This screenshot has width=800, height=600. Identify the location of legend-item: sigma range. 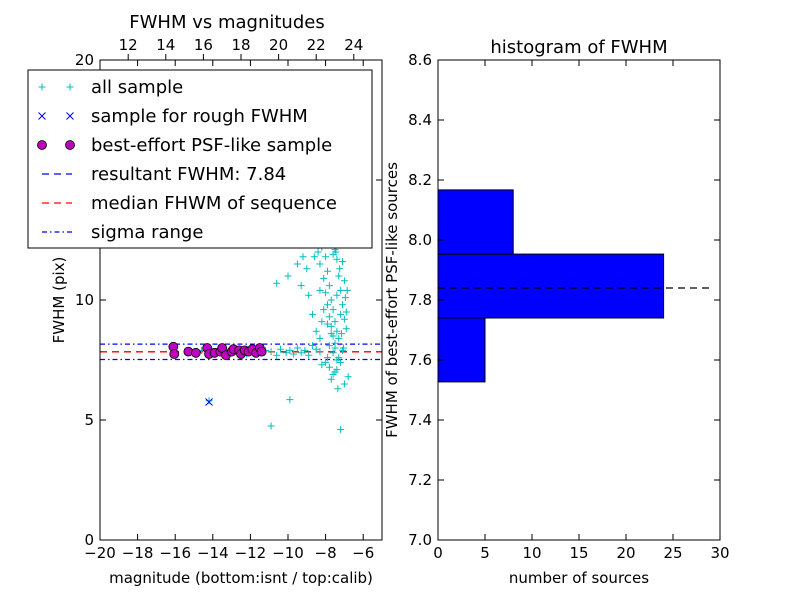
(122, 232).